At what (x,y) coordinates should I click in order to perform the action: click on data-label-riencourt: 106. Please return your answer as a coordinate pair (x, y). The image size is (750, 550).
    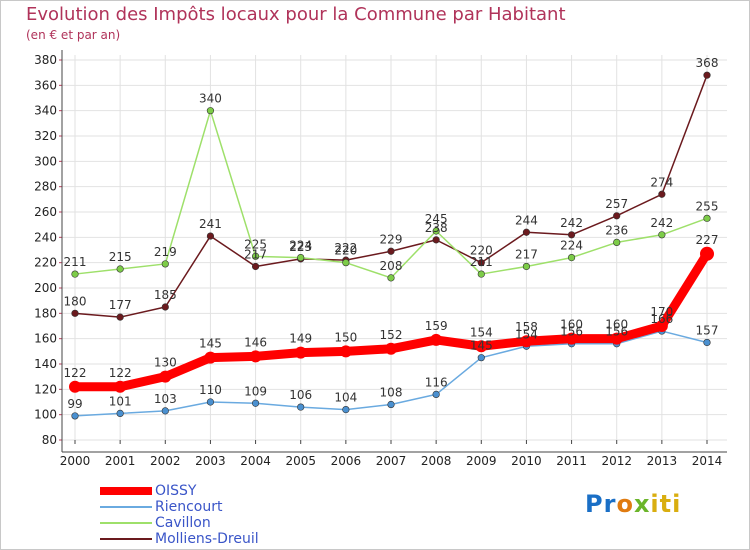
    Looking at the image, I should click on (300, 395).